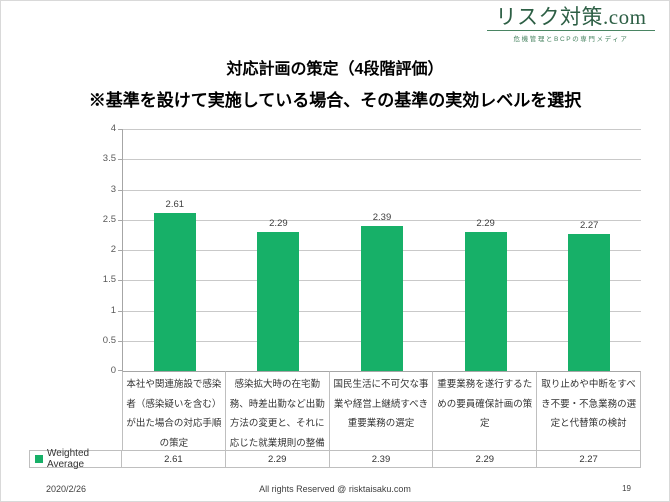 Image resolution: width=670 pixels, height=502 pixels. What do you see at coordinates (75, 410) in the screenshot?
I see `table-corner-spacer` at bounding box center [75, 410].